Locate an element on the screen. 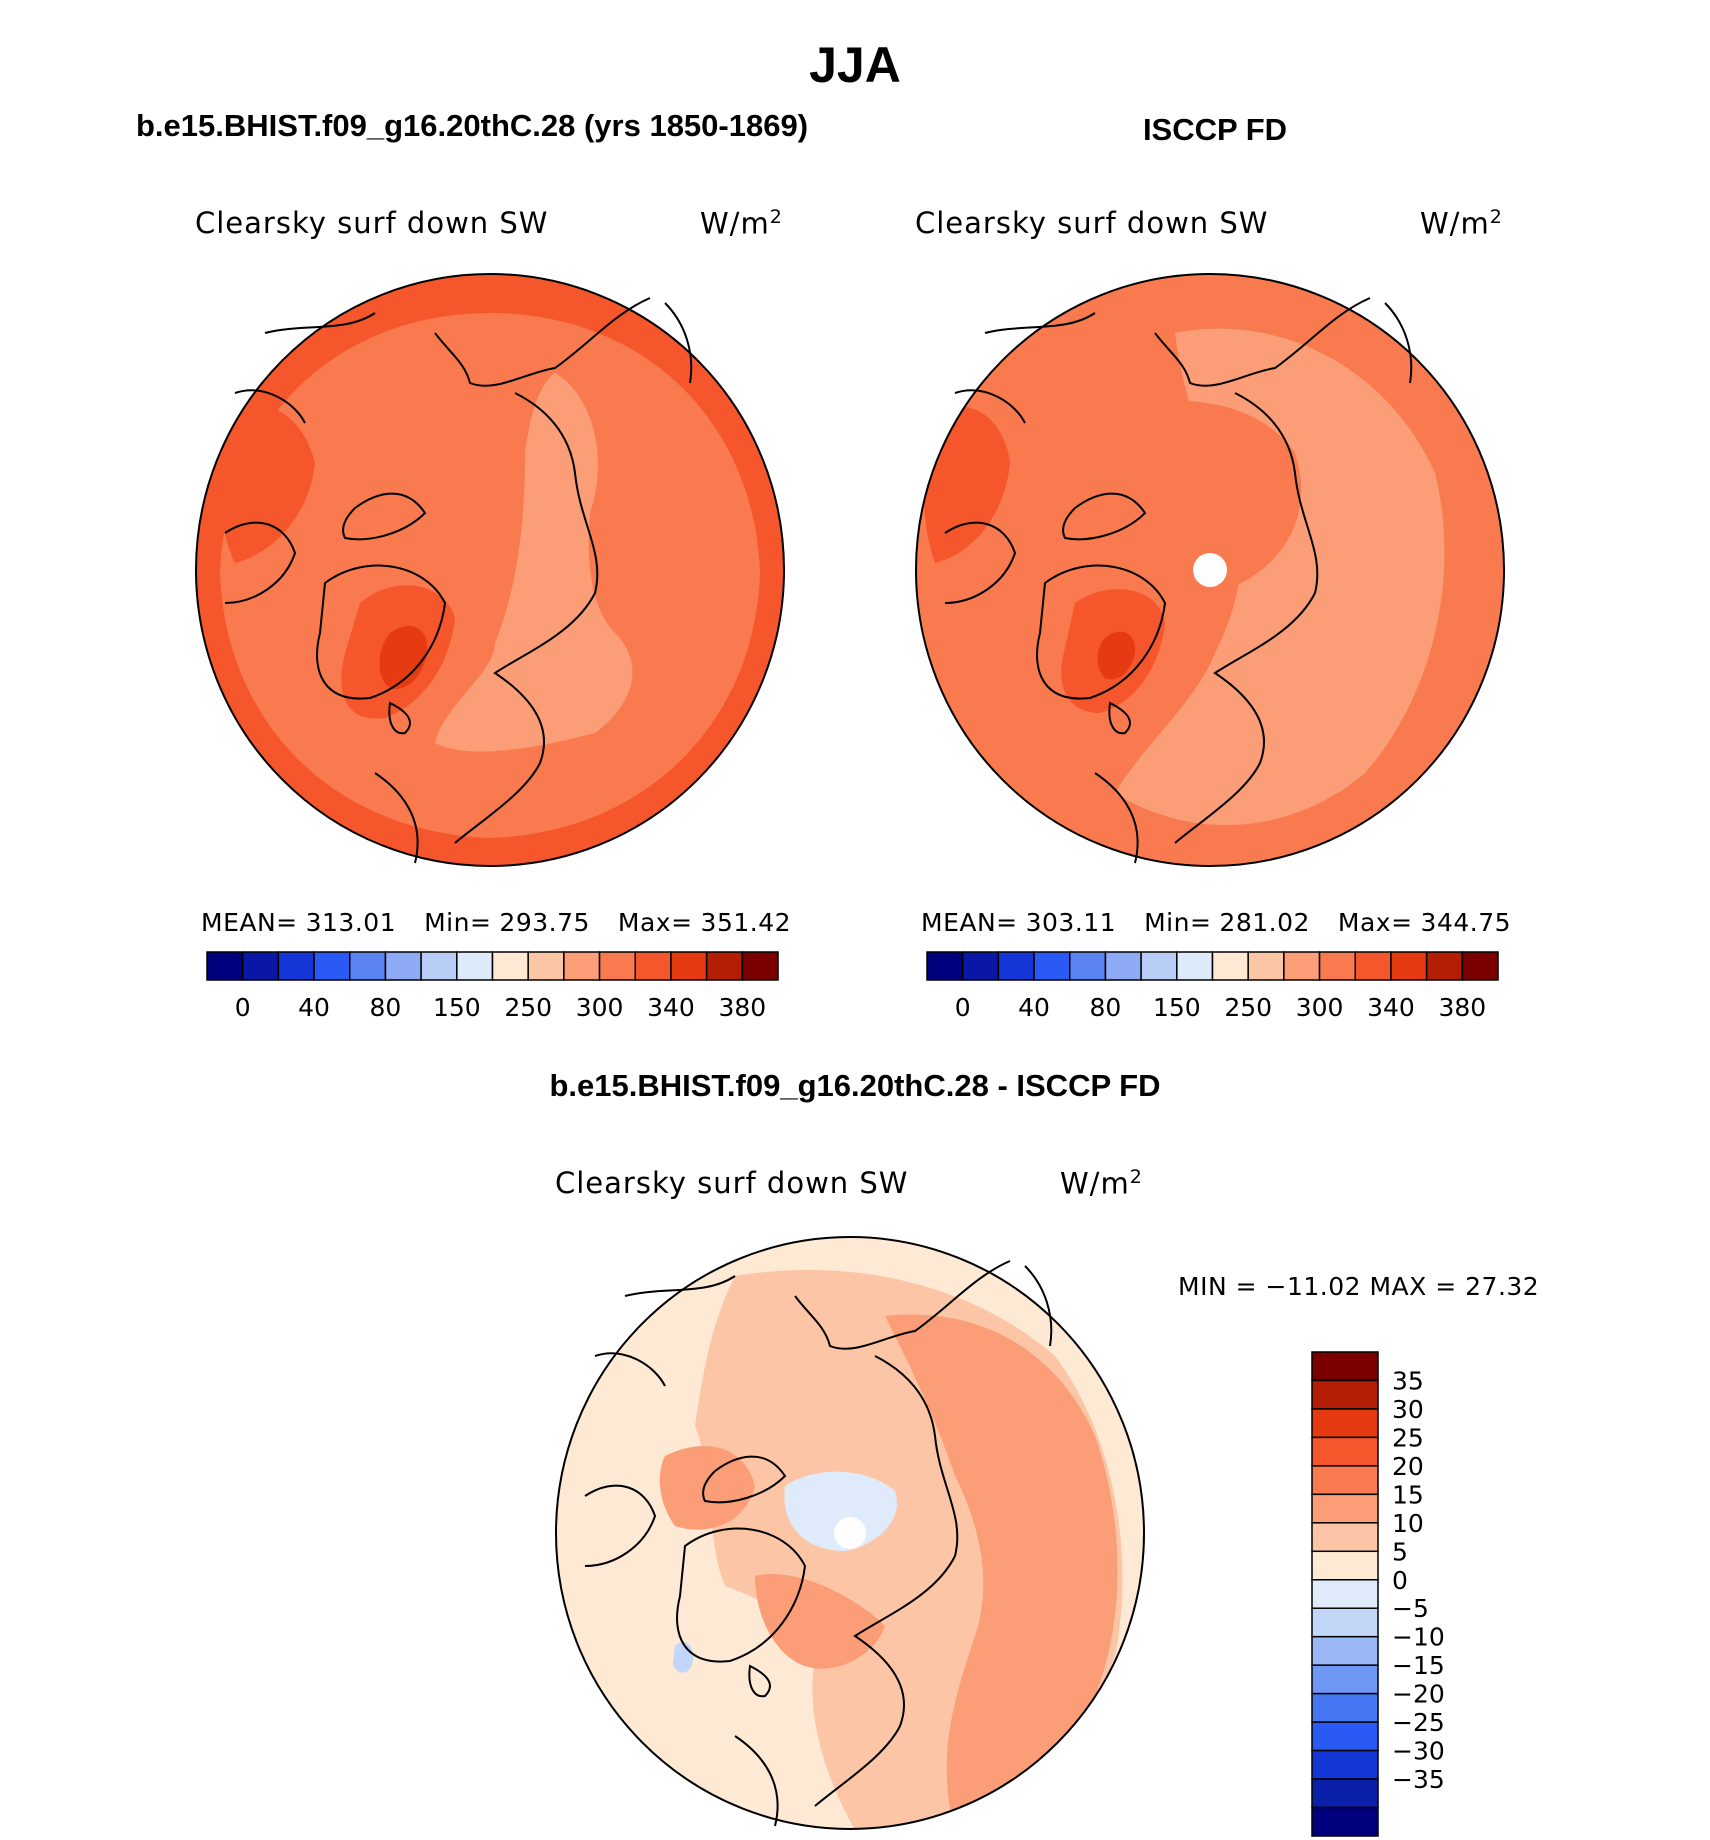 This screenshot has height=1840, width=1710. model-colorbar-tick: 150 is located at coordinates (457, 1007).